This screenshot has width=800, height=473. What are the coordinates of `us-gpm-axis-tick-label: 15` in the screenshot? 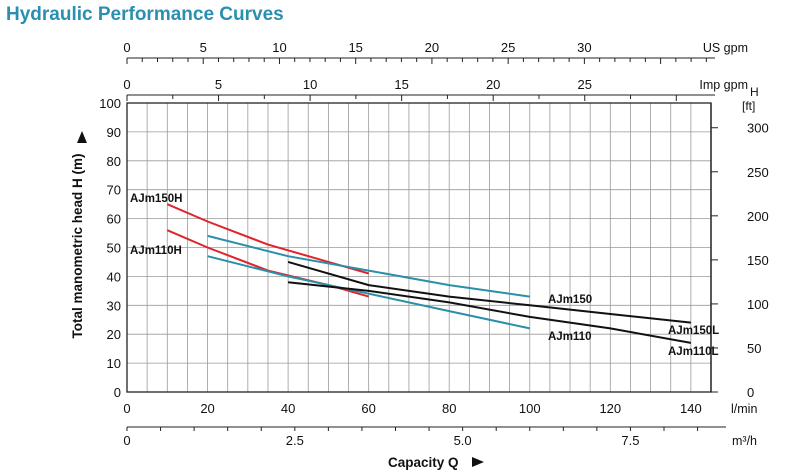 It's located at (355, 47).